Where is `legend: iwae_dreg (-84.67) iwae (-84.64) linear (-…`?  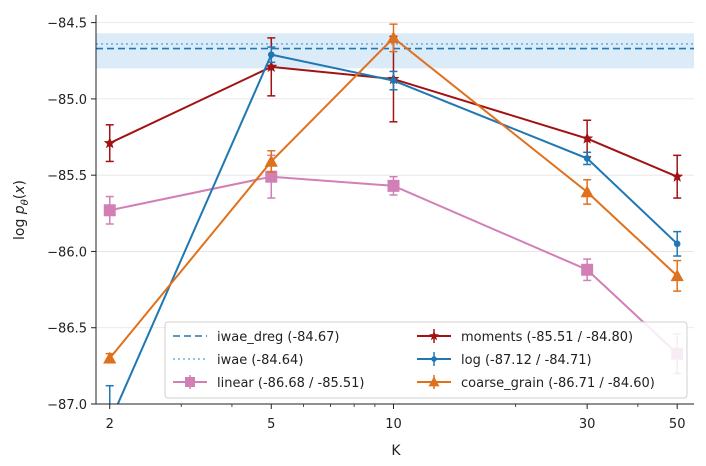
legend: iwae_dreg (-84.67) iwae (-84.64) linear (-… is located at coordinates (426, 360).